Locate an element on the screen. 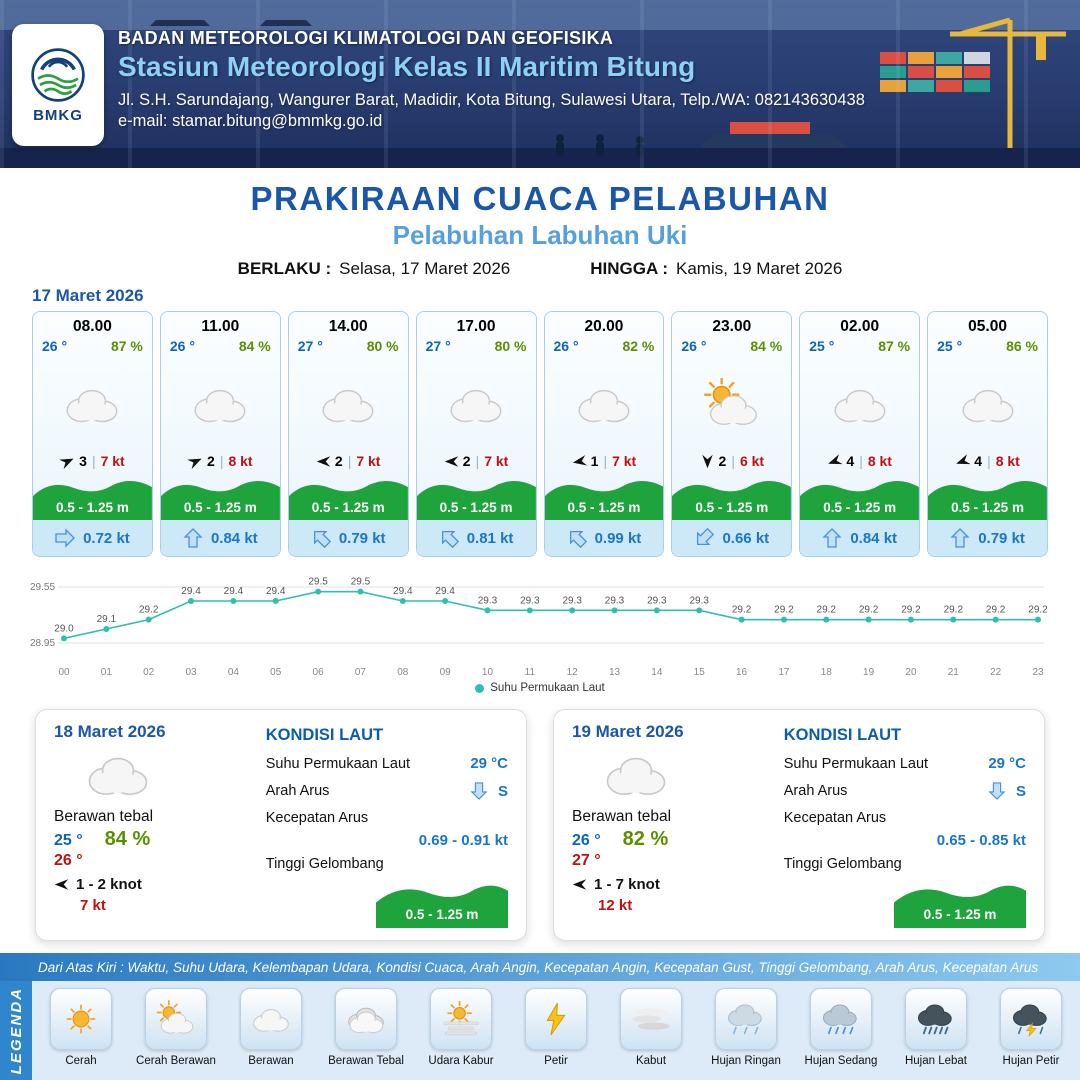 Image resolution: width=1080 pixels, height=1080 pixels. wind-speed: 6 kt is located at coordinates (752, 461).